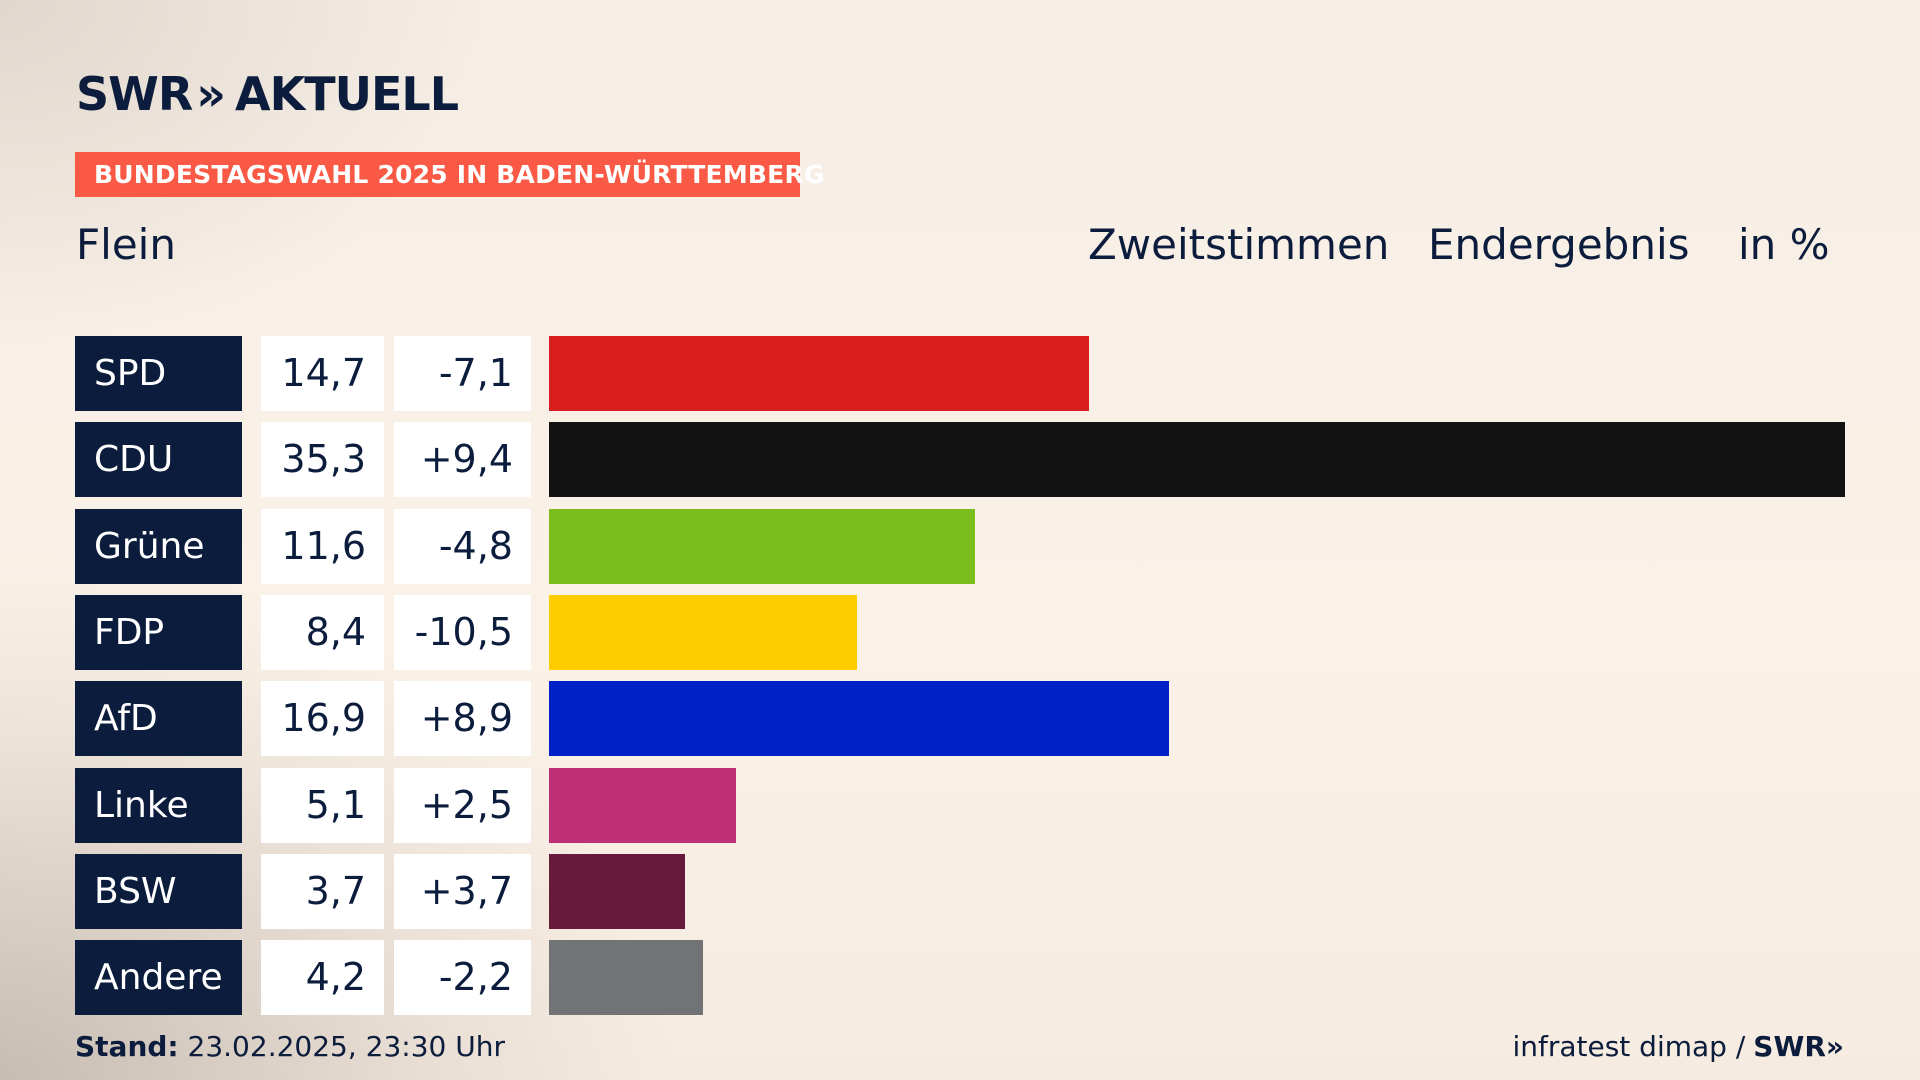  I want to click on vote-share-label: 8,4, so click(322, 632).